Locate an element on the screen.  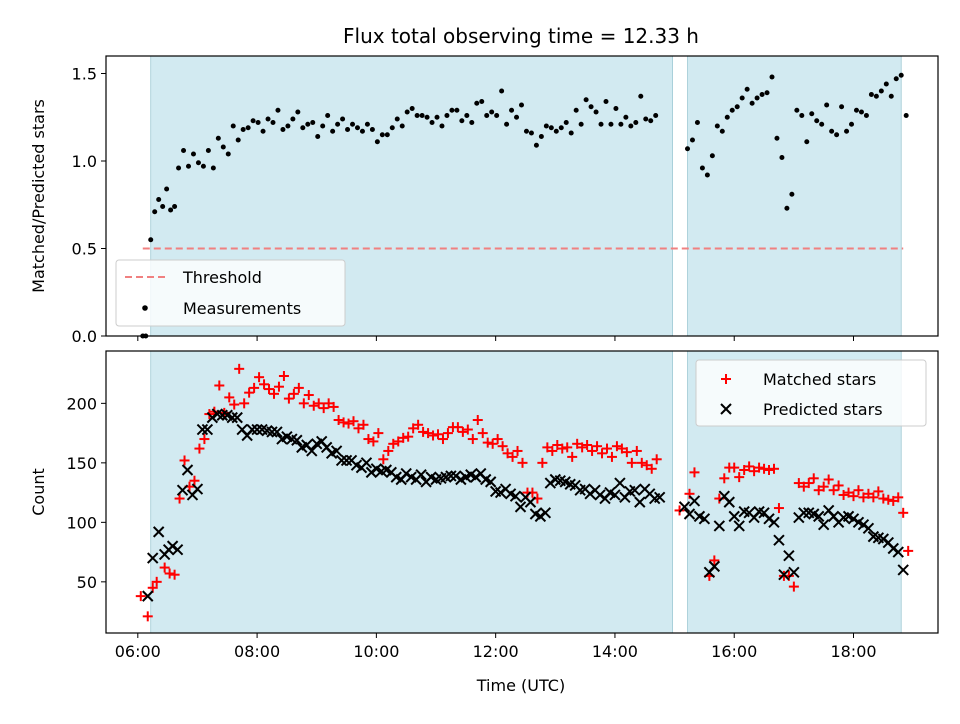
legend-measurements-swatch is located at coordinates (145, 308).